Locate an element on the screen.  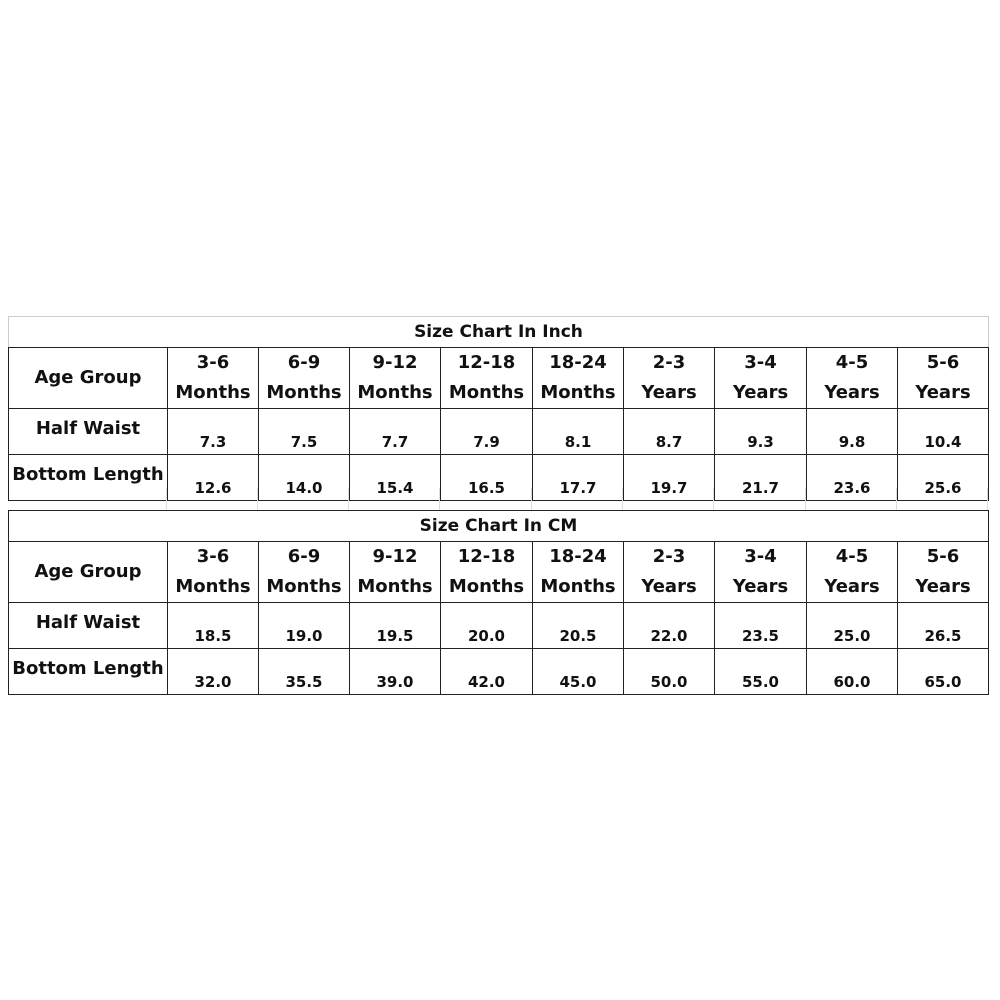
table-cell: 45.0 is located at coordinates (578, 671).